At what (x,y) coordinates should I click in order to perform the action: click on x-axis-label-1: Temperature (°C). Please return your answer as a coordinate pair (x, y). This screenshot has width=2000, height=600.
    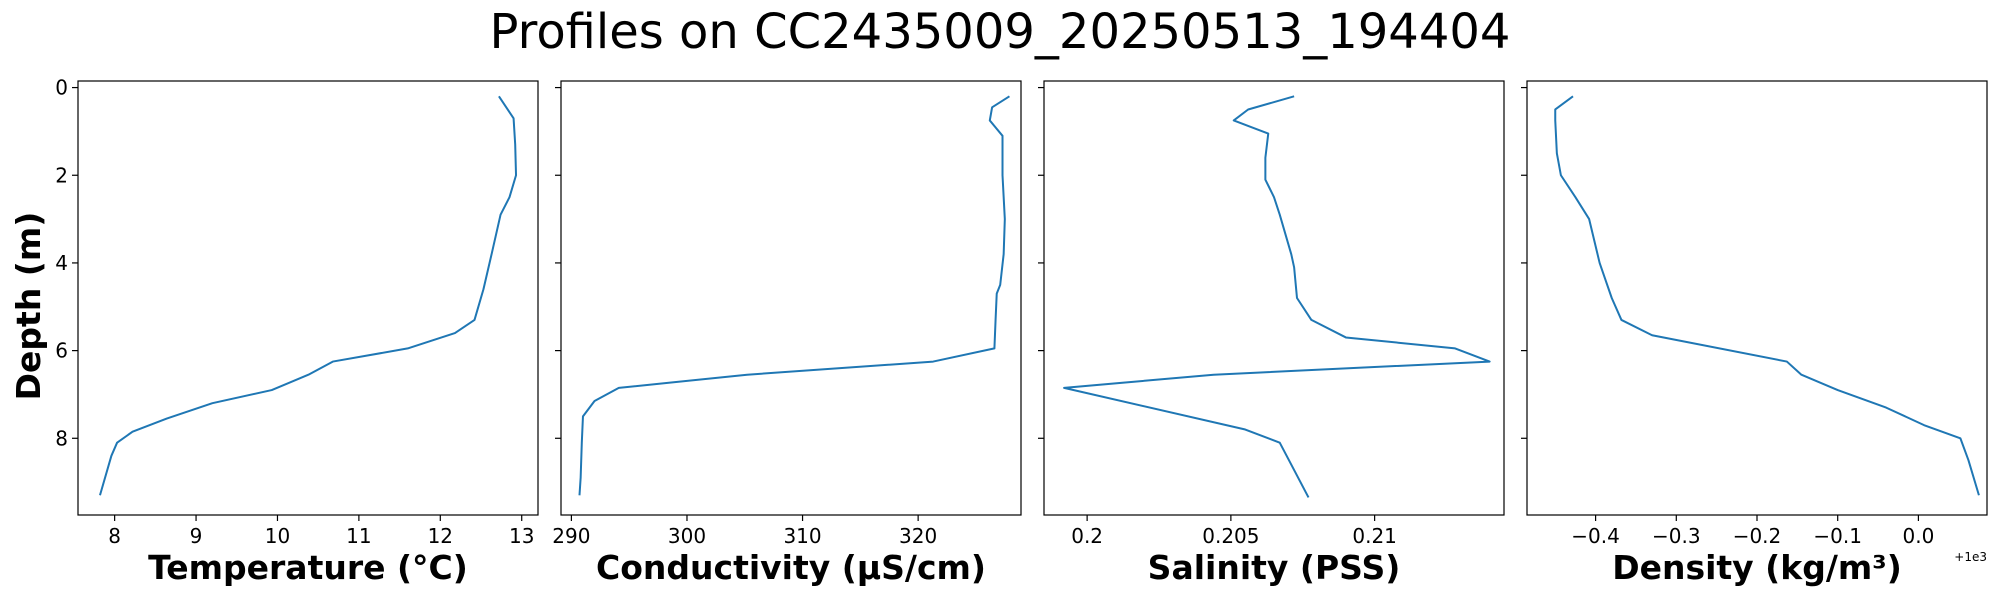
    Looking at the image, I should click on (308, 567).